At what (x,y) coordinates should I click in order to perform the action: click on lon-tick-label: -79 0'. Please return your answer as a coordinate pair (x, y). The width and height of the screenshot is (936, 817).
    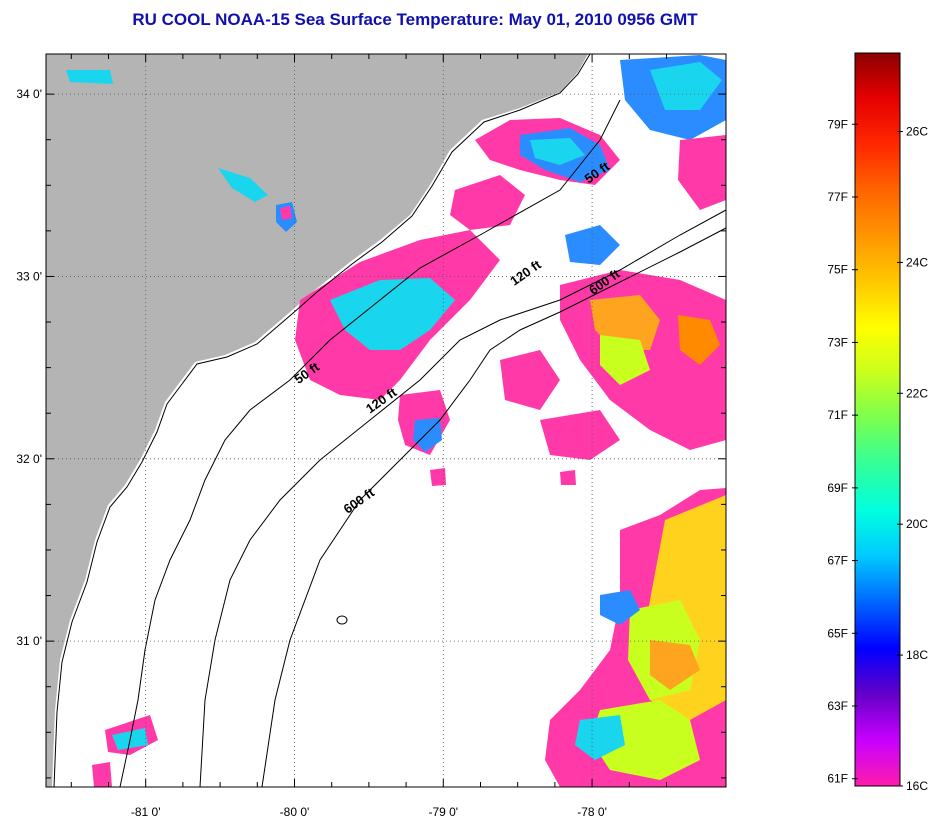
    Looking at the image, I should click on (443, 811).